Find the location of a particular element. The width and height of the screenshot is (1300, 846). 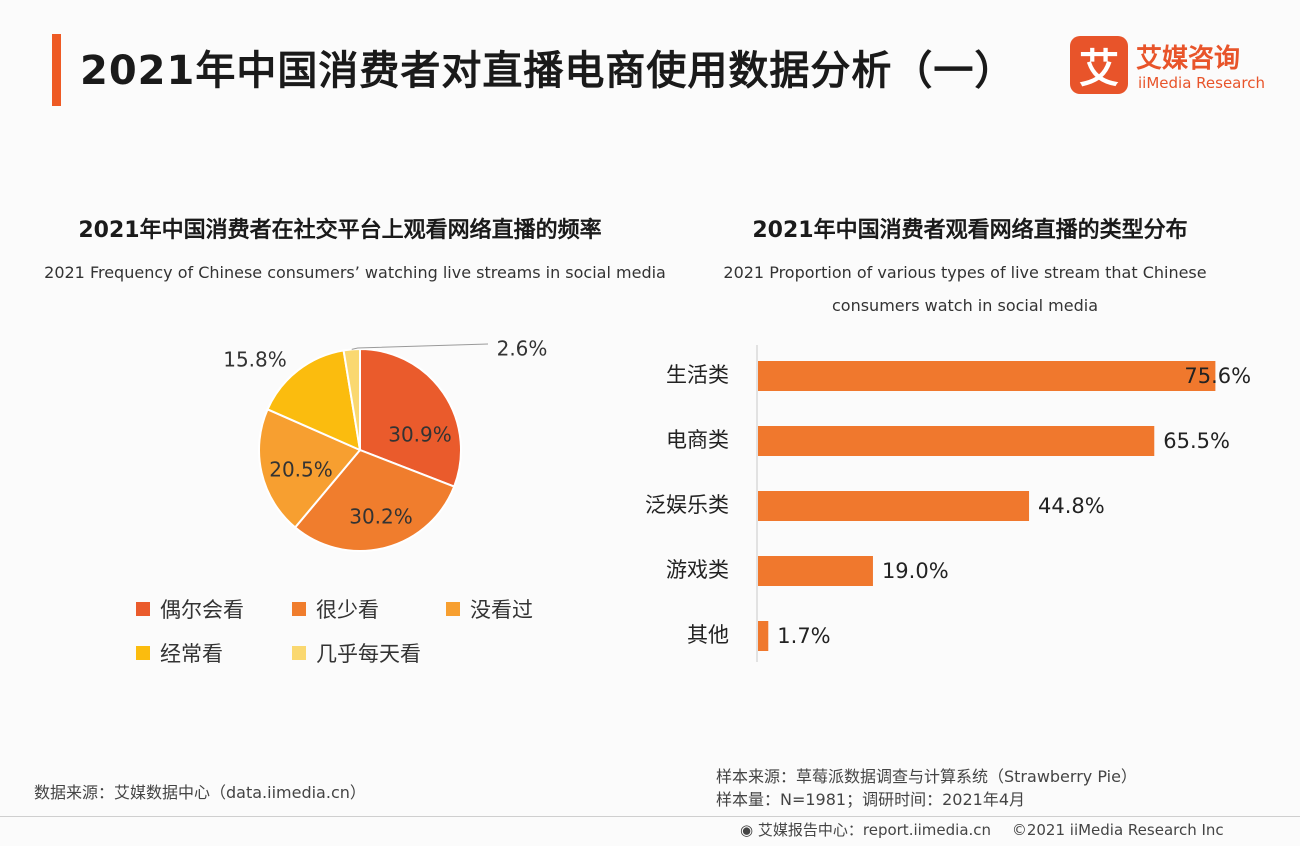

legend-item-never: 没看过 is located at coordinates (489, 609).